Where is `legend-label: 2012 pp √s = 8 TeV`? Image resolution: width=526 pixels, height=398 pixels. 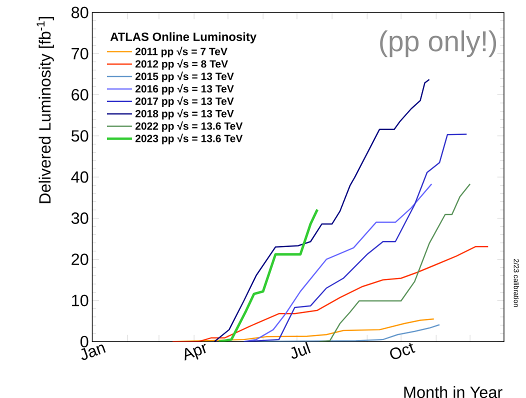 legend-label: 2012 pp √s = 8 TeV is located at coordinates (181, 64).